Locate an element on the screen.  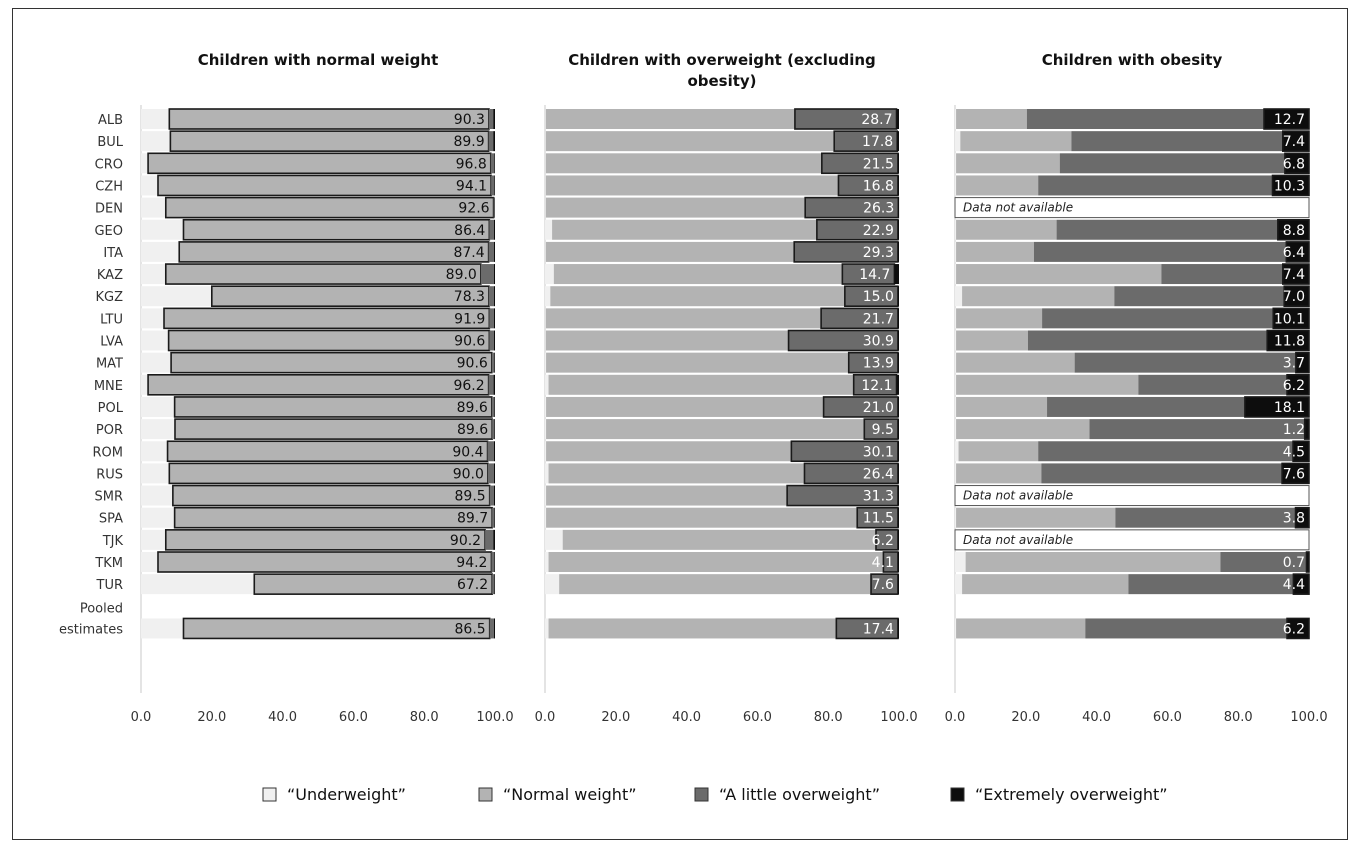
category-label: TKM is located at coordinates (108, 563).